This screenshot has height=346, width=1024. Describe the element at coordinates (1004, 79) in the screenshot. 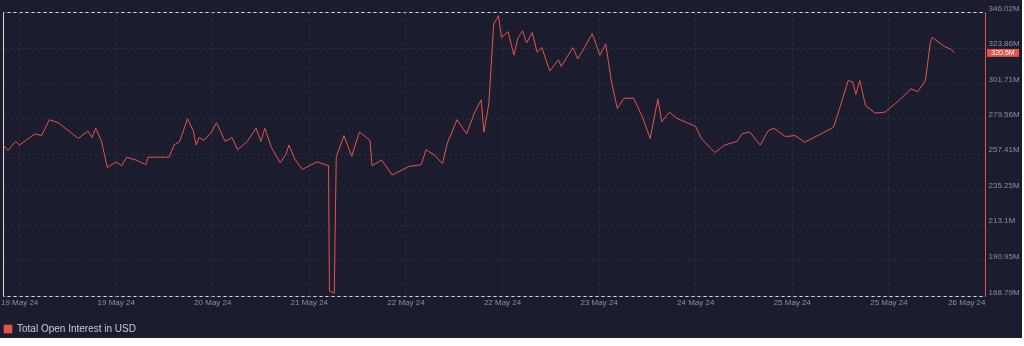

I see `y-tick-label: 301.71M` at that location.